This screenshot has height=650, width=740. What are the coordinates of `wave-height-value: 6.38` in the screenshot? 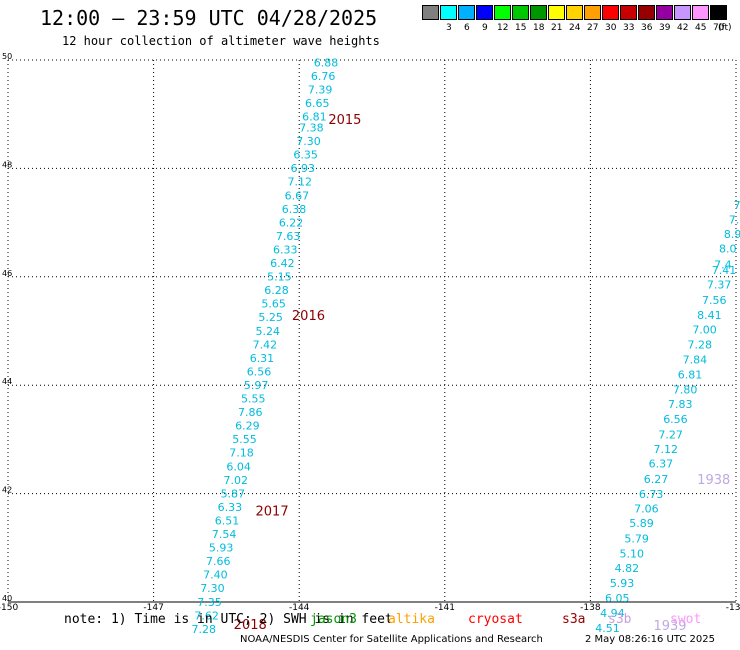 It's located at (294, 209).